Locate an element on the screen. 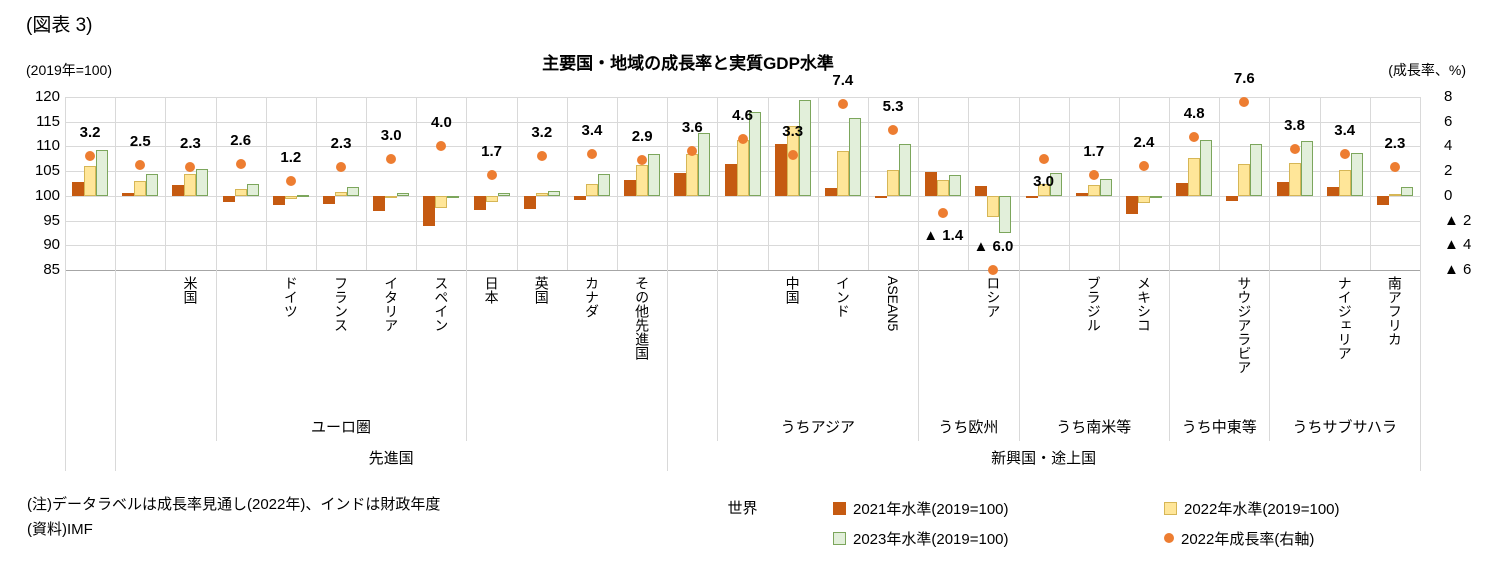 The width and height of the screenshot is (1496, 583). axis-group-label: 先進国 is located at coordinates (391, 458).